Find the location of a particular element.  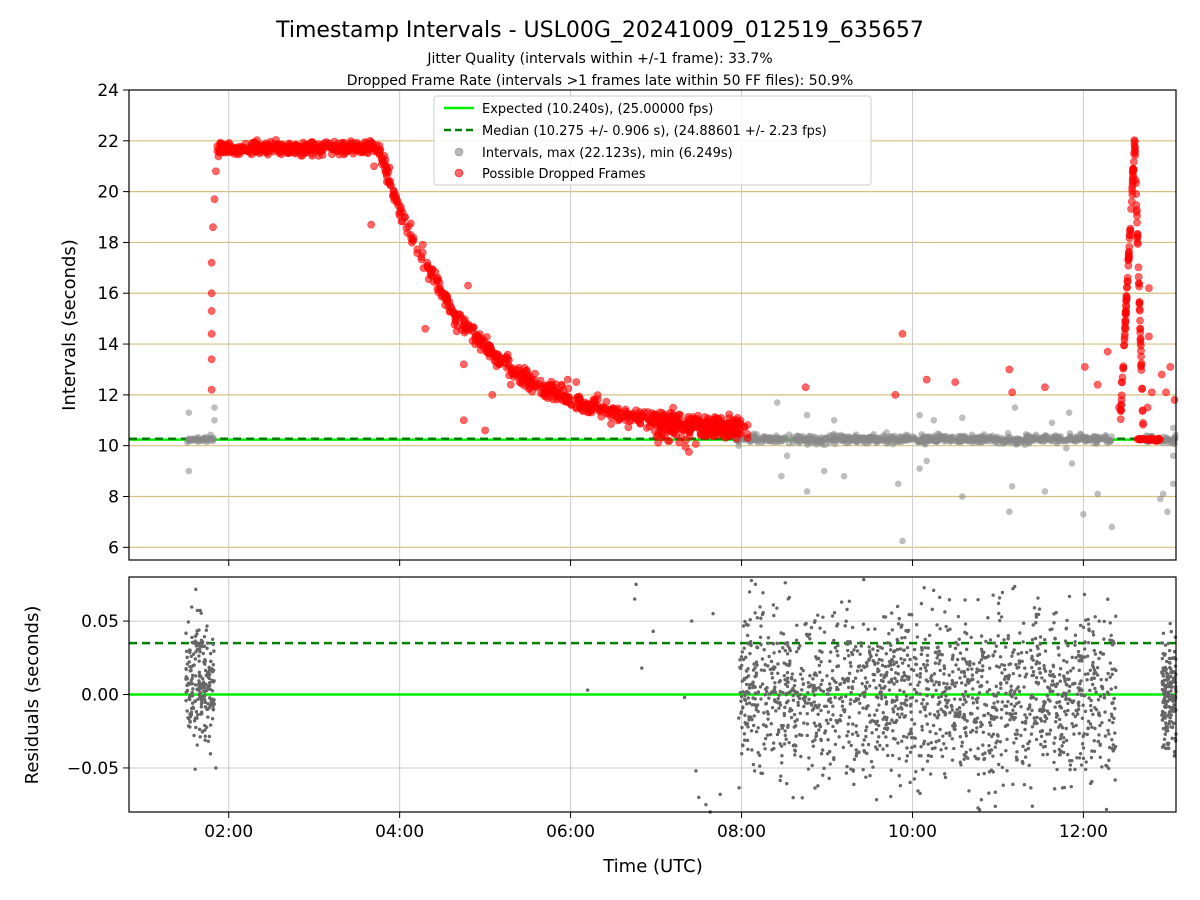

x-axis-label: Time (UTC) is located at coordinates (652, 866).